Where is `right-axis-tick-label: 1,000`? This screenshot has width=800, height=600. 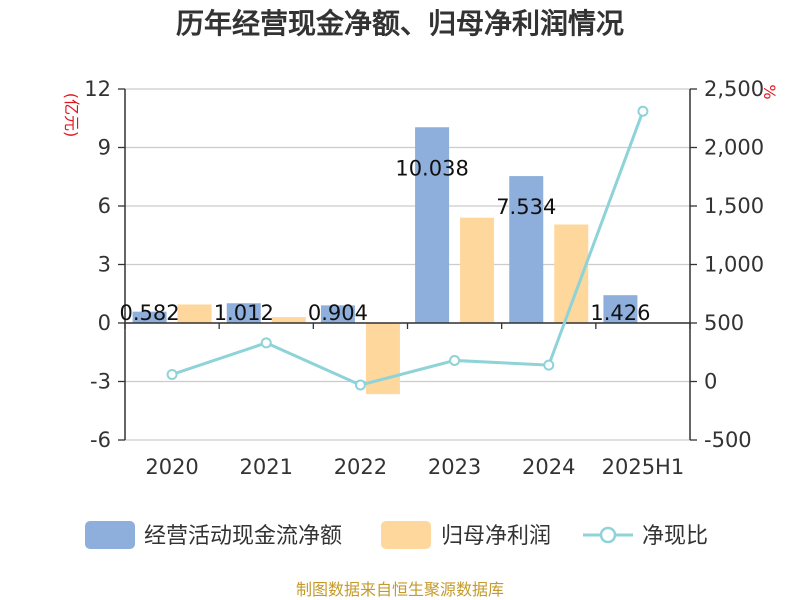
right-axis-tick-label: 1,000 is located at coordinates (734, 265).